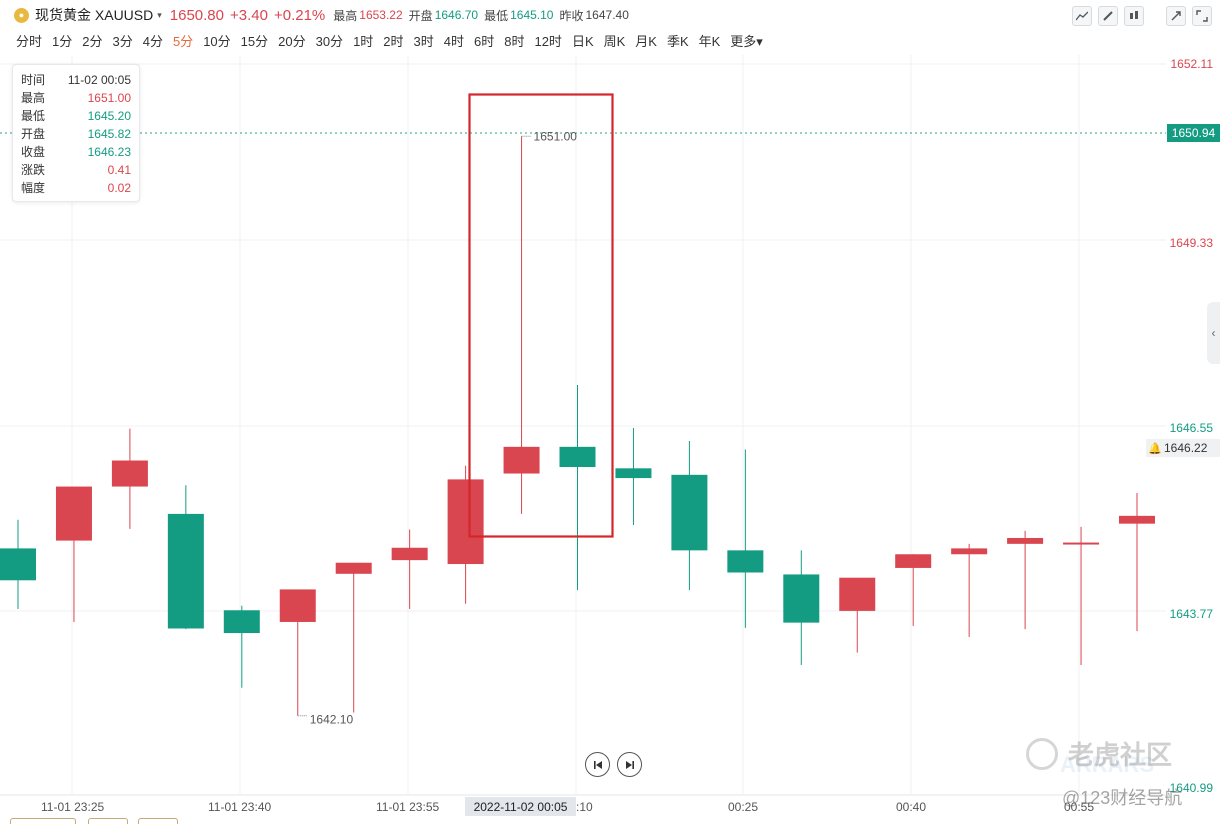 This screenshot has height=824, width=1220. What do you see at coordinates (381, 15) in the screenshot?
I see `high-value: 1653.22` at bounding box center [381, 15].